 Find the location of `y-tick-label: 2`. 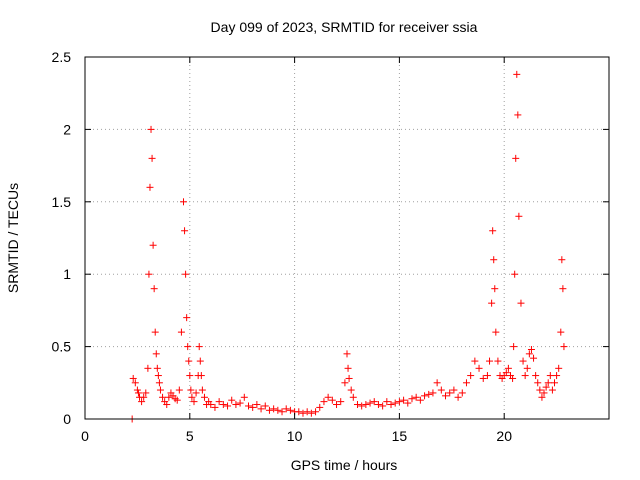

y-tick-label: 2 is located at coordinates (67, 129).